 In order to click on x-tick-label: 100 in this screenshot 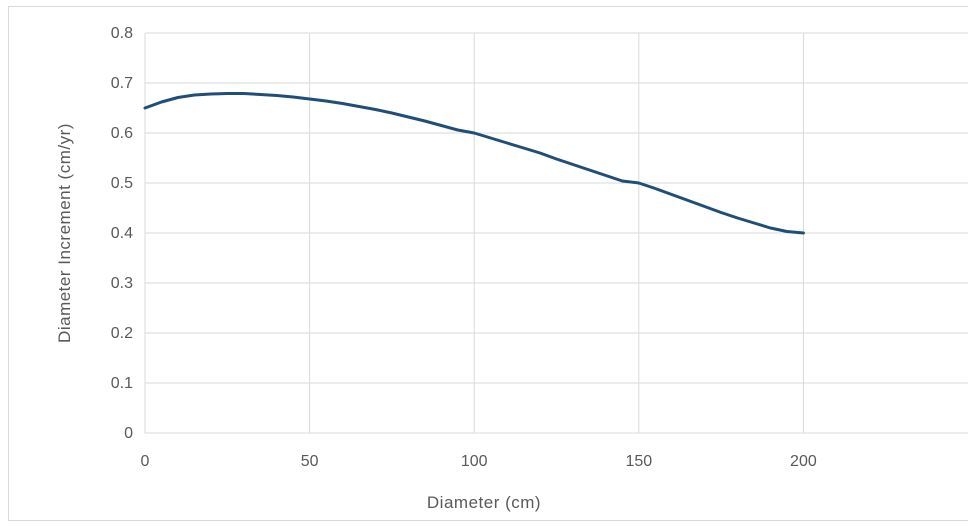, I will do `click(474, 461)`.